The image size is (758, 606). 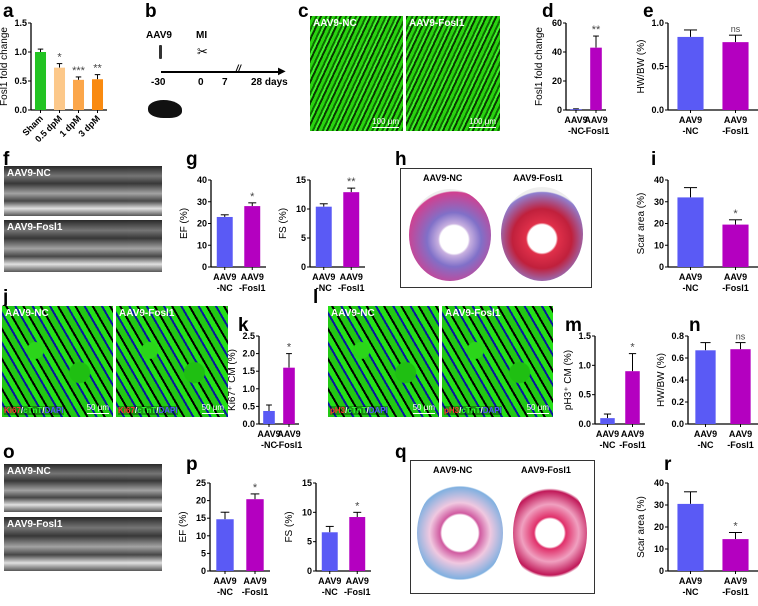 I want to click on panel-label-m: m, so click(x=573, y=325).